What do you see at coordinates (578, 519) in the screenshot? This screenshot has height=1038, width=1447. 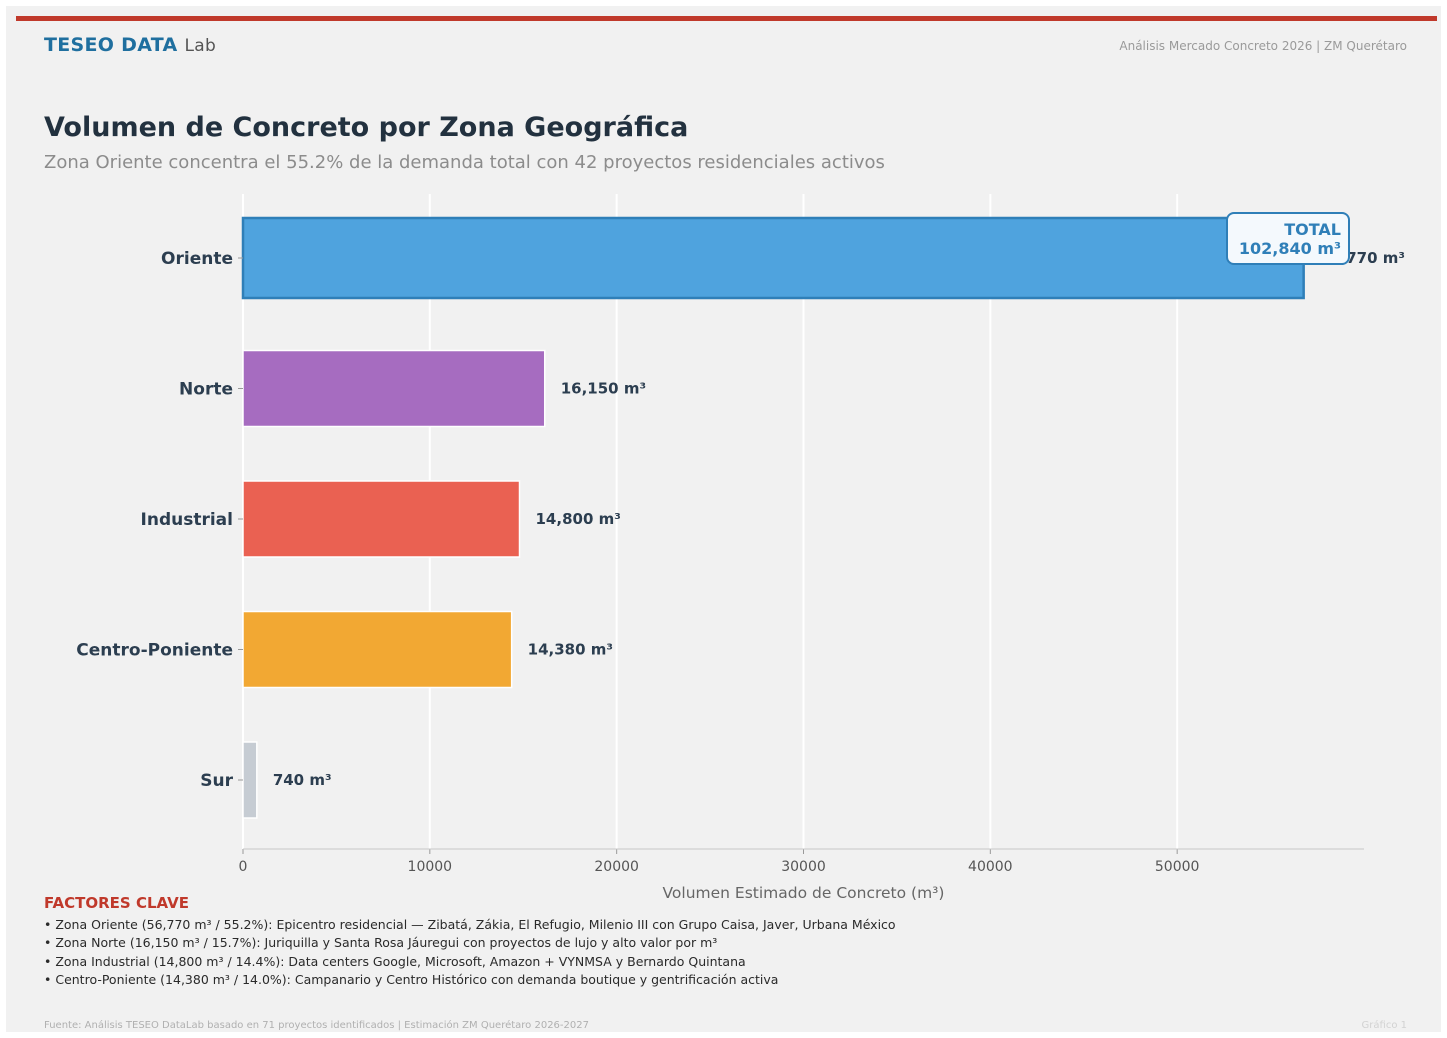 I see `data-label: 14,800 m³` at bounding box center [578, 519].